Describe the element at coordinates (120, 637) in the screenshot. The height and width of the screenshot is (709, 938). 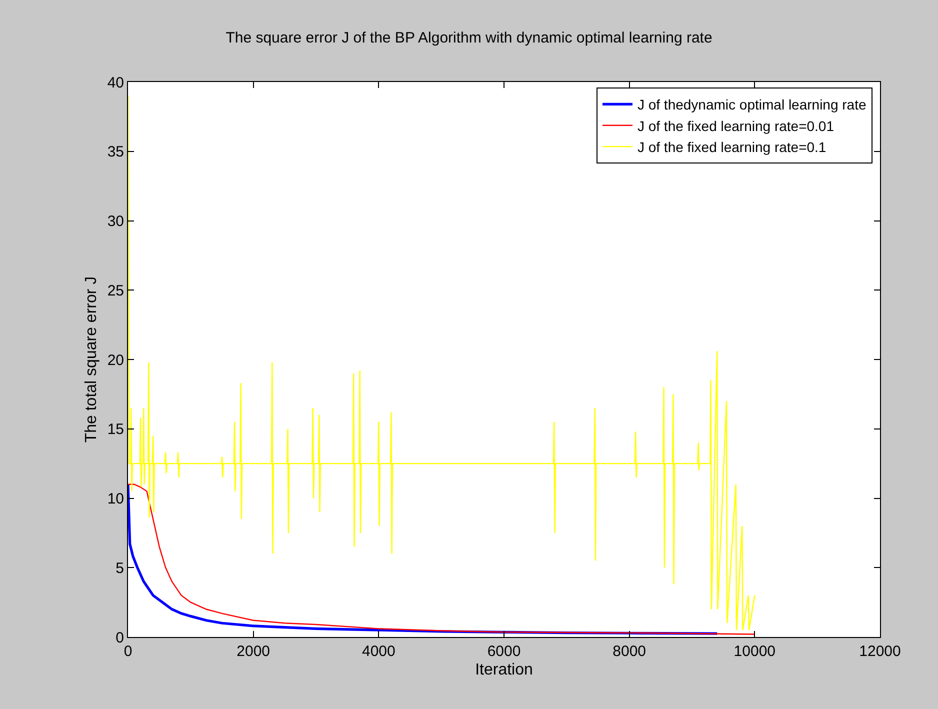
I see `y-tick-label: 0` at that location.